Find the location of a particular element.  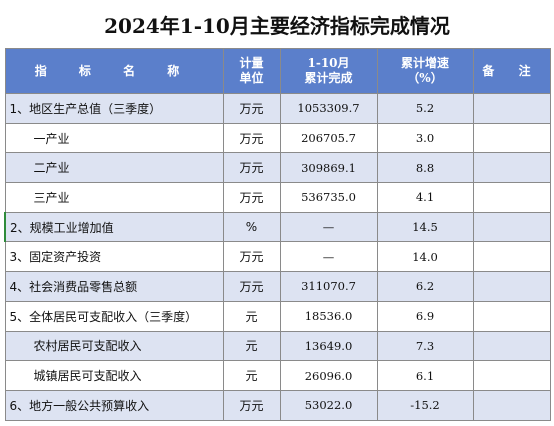

table-row: 二产业 万元 309869.1 8.8 is located at coordinates (277, 168).